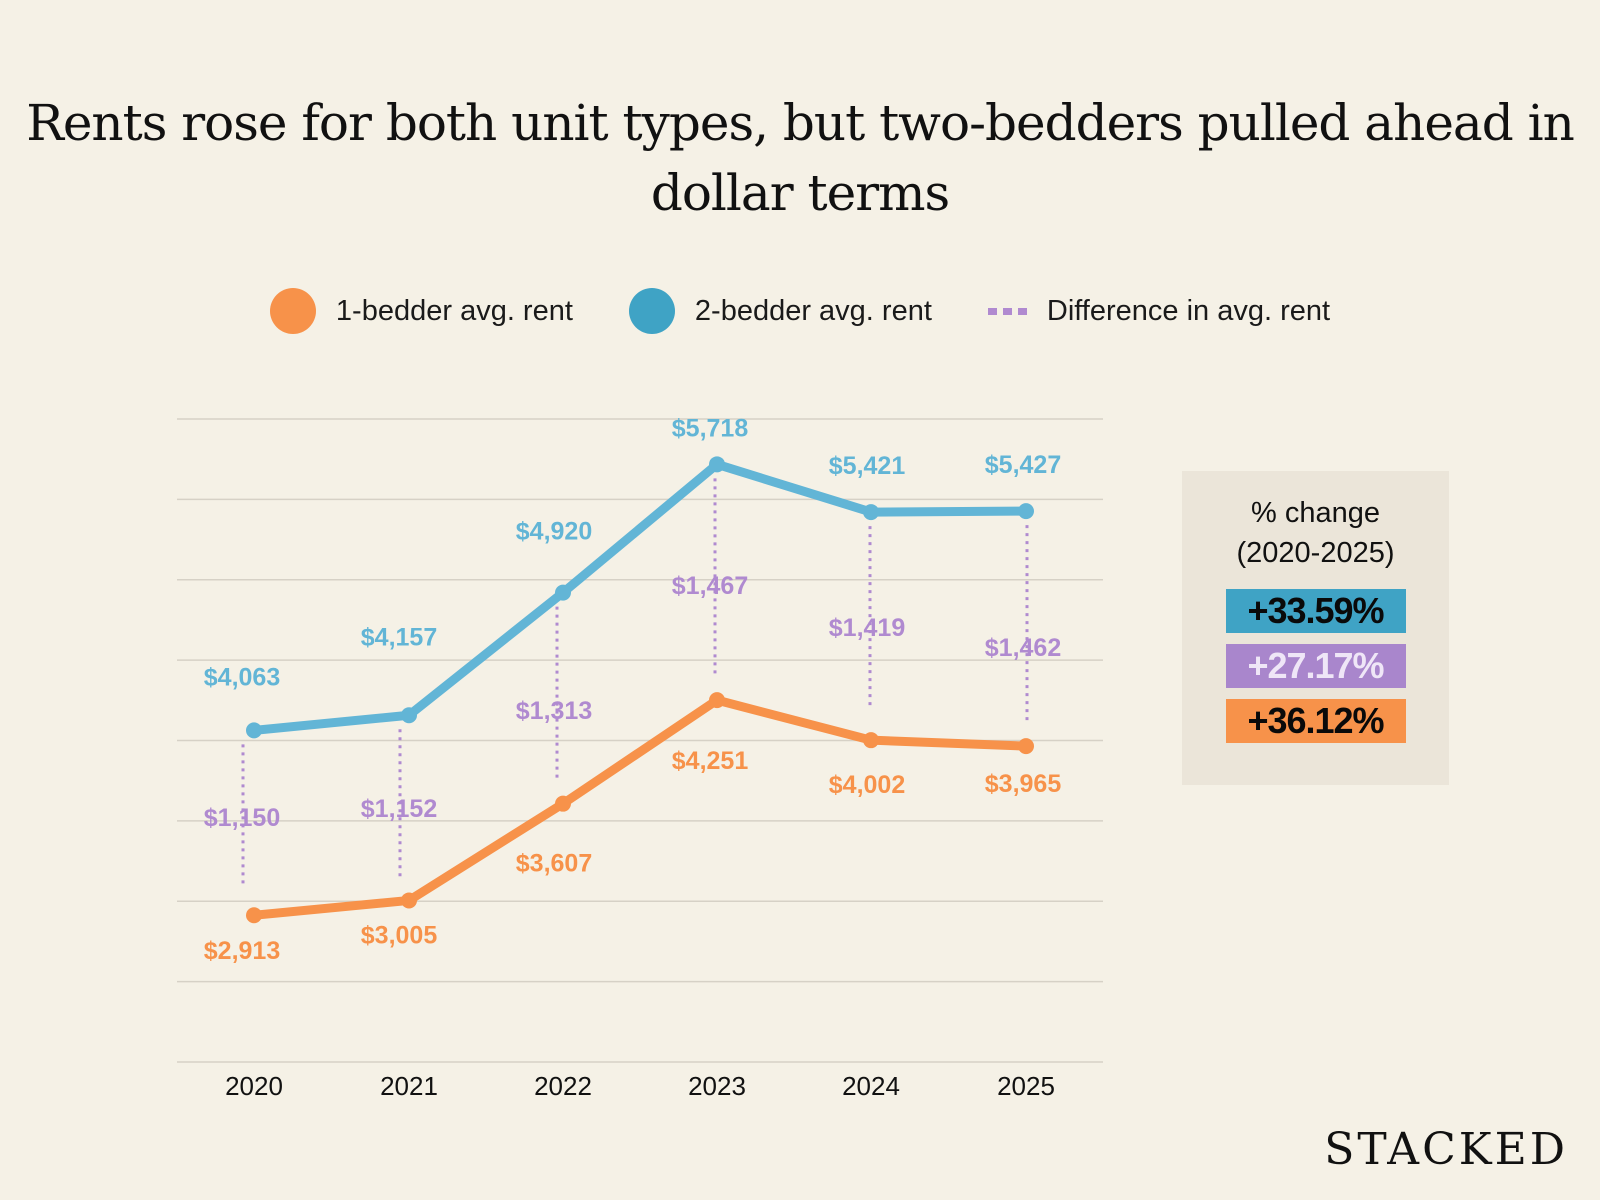 This screenshot has height=1200, width=1600. What do you see at coordinates (1315, 721) in the screenshot?
I see `pct-1-bedder: +36.12%` at bounding box center [1315, 721].